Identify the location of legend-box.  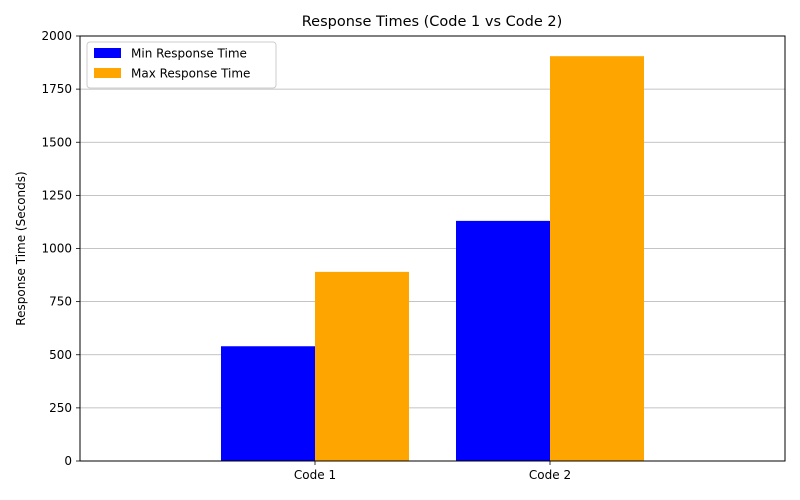
(181, 65).